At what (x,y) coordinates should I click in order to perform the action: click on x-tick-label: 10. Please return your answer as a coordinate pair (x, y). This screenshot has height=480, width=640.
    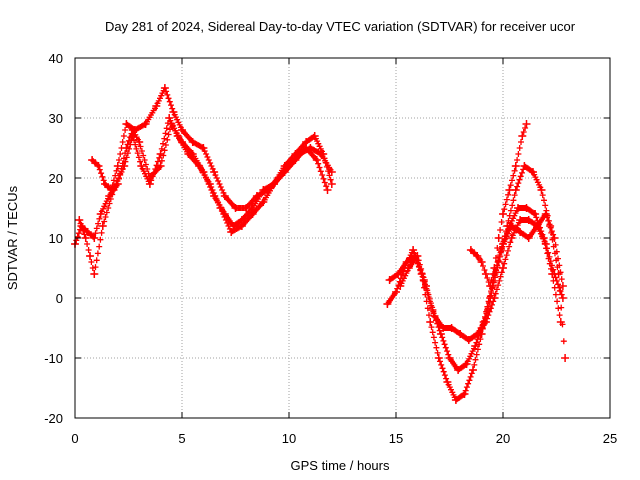
    Looking at the image, I should click on (289, 438).